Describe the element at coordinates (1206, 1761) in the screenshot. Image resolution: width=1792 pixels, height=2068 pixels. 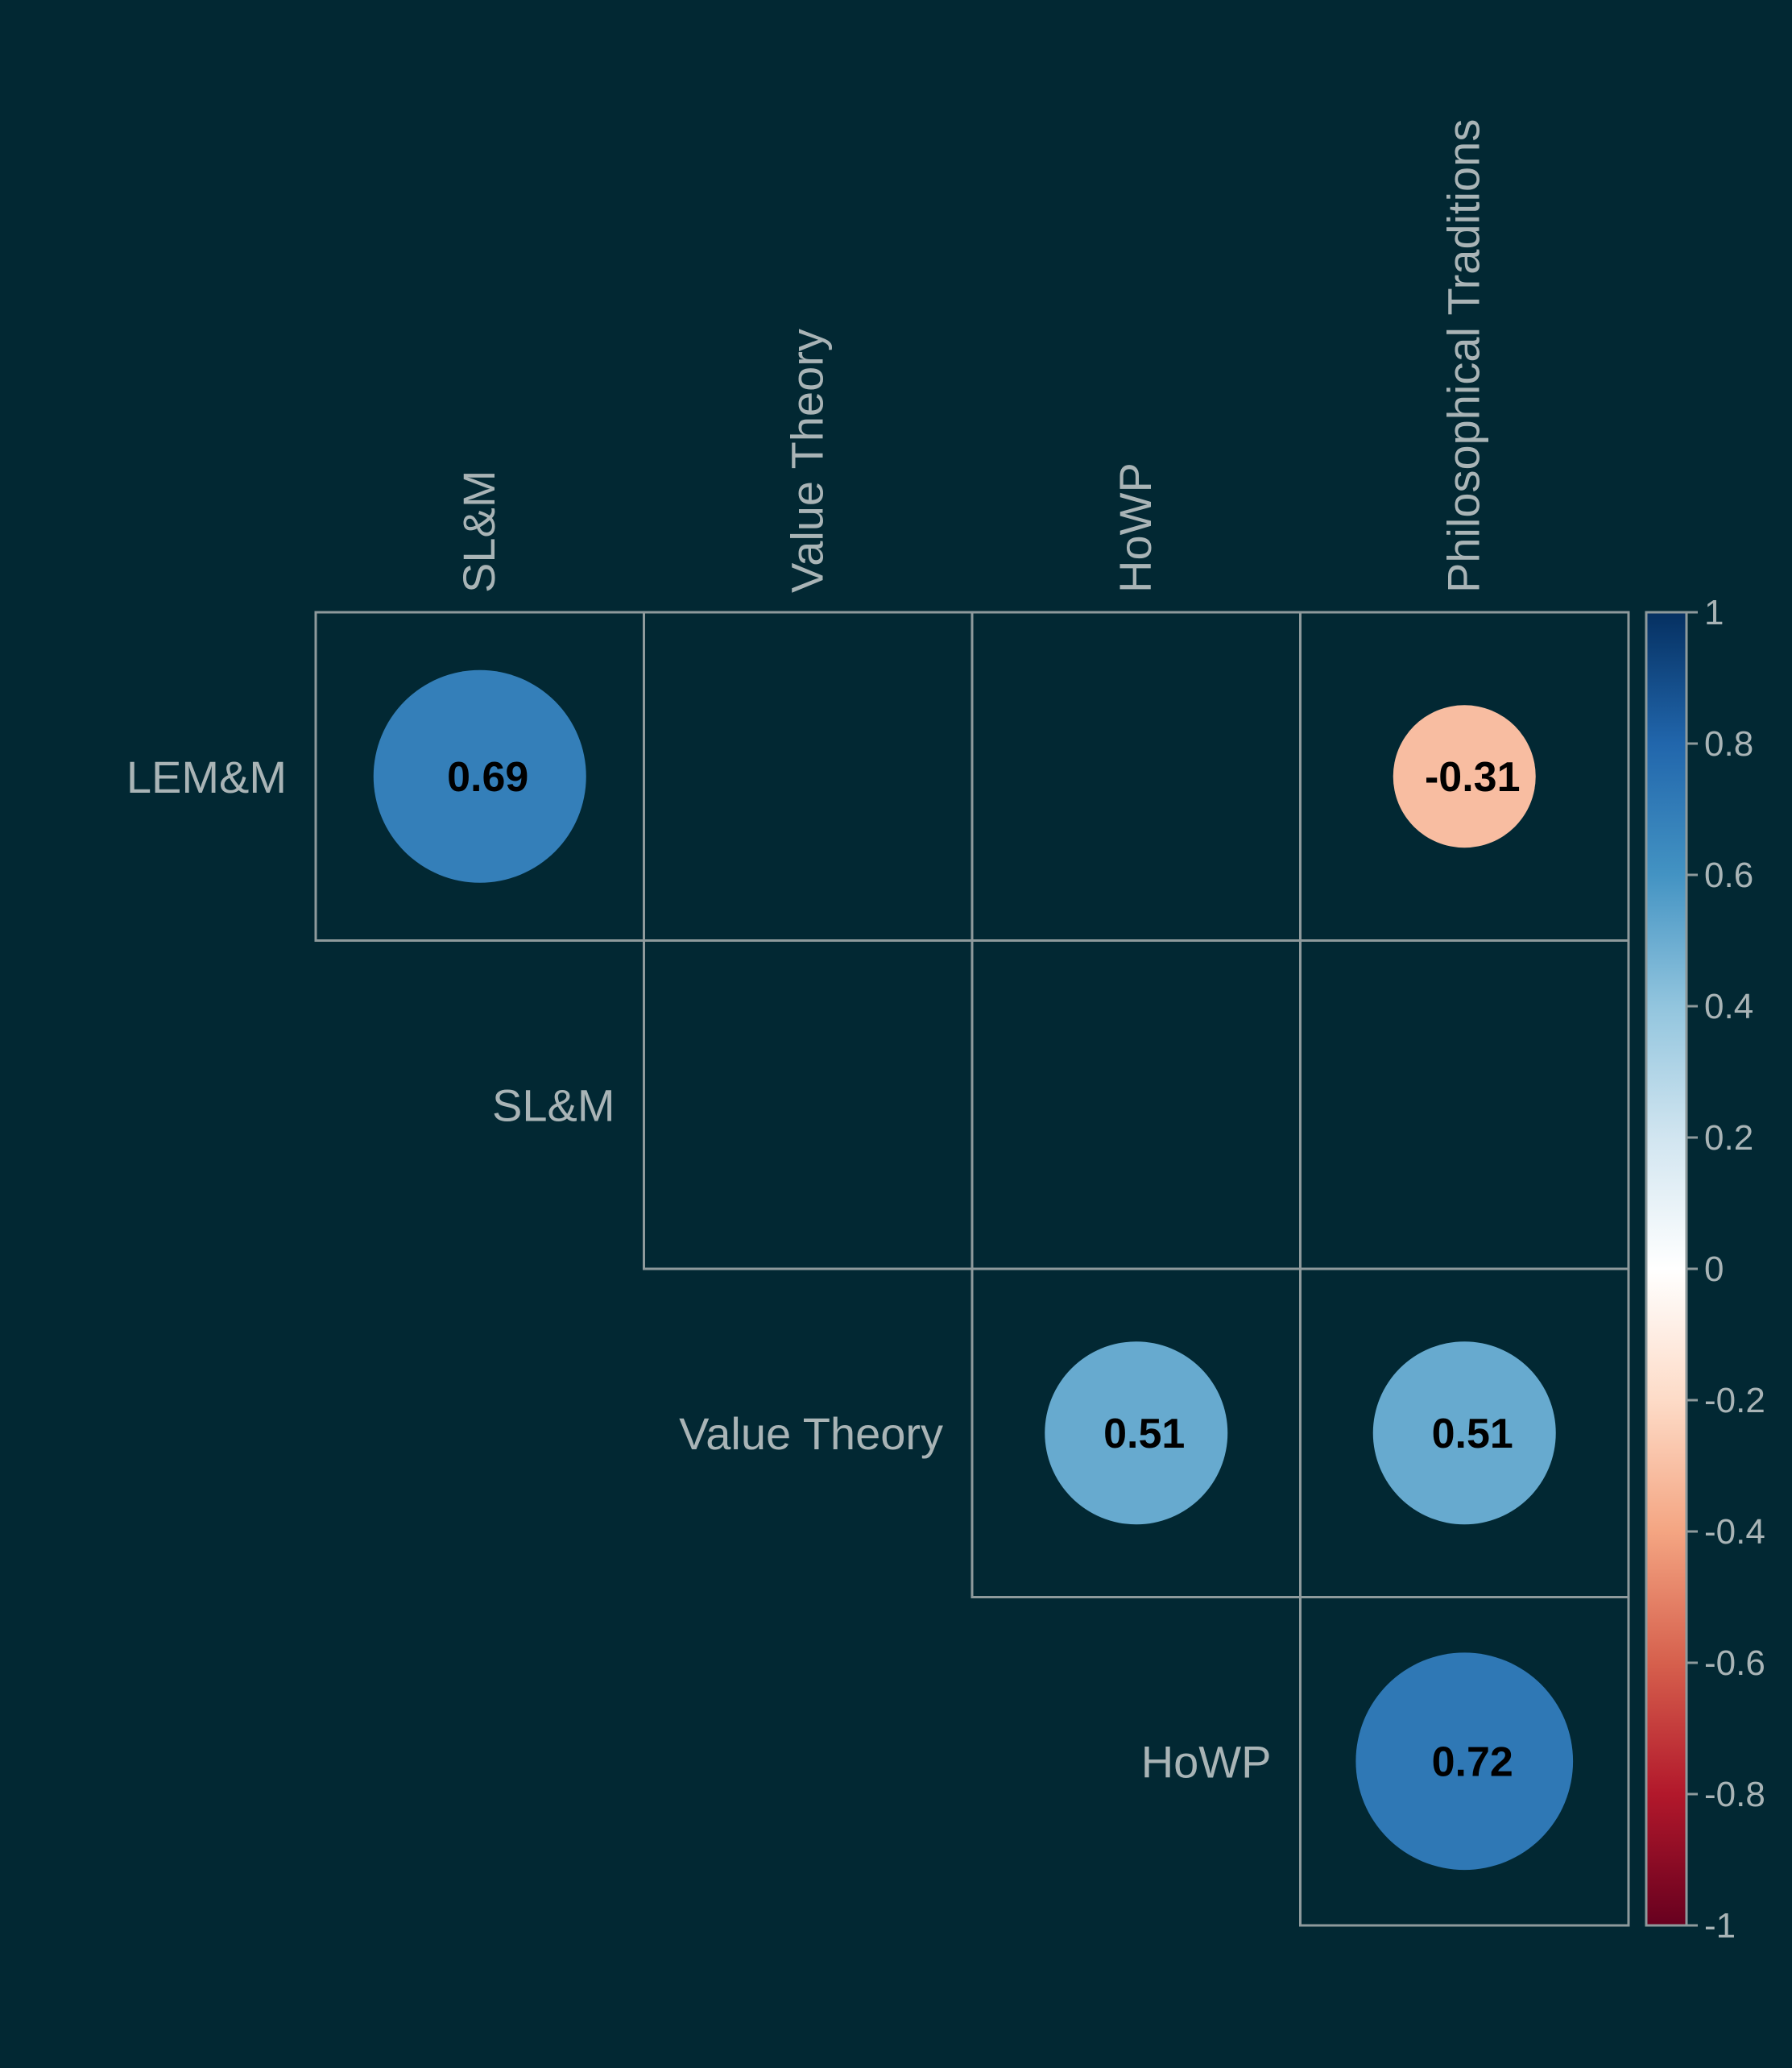
I see `row-label: HoWP` at that location.